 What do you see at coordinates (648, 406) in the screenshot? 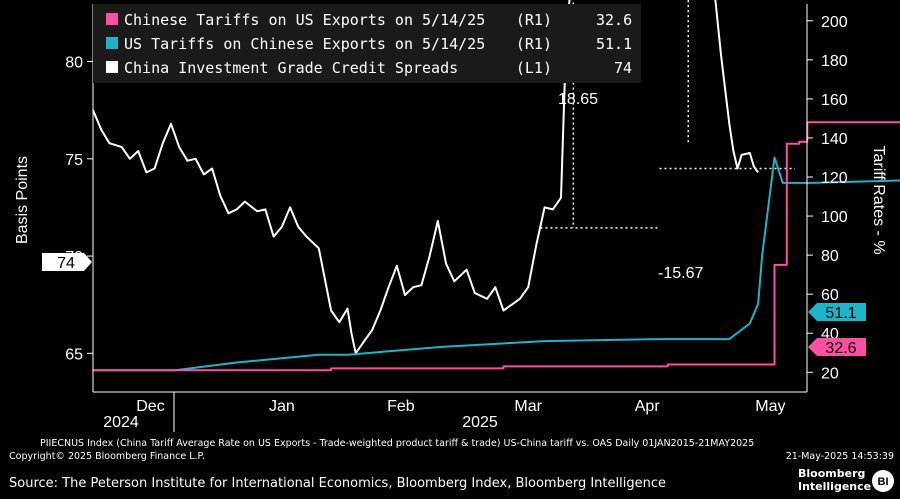
I see `month-label-apr: Apr` at bounding box center [648, 406].